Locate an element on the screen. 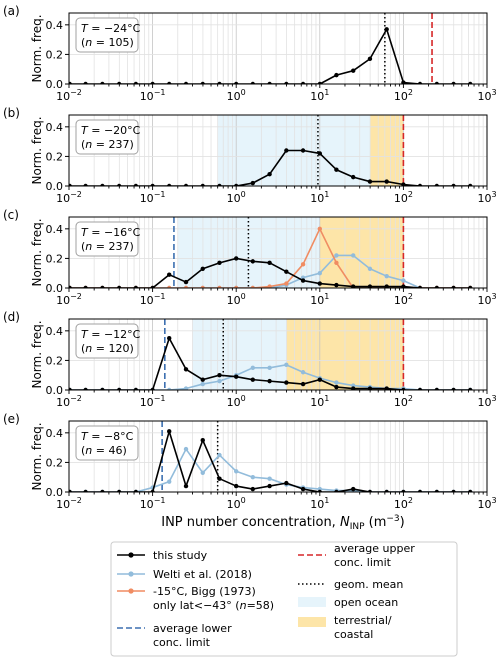 This screenshot has width=500, height=663. panel-d-y-tick-label: 0.4 is located at coordinates (55, 331).